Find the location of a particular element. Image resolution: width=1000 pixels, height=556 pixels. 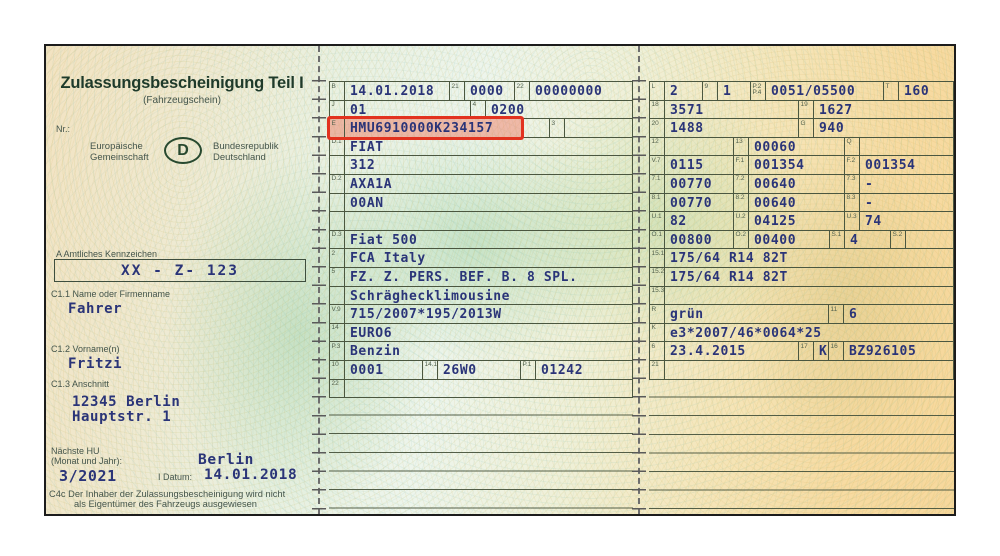

field-value: e3*2007/46*0064*25 is located at coordinates (746, 333).